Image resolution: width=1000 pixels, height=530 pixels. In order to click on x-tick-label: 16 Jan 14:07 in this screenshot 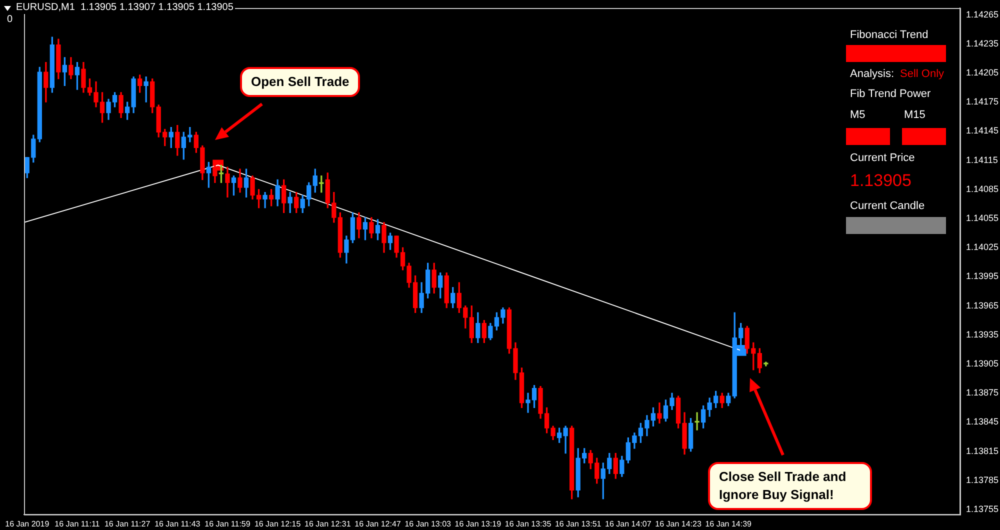, I will do `click(628, 523)`.